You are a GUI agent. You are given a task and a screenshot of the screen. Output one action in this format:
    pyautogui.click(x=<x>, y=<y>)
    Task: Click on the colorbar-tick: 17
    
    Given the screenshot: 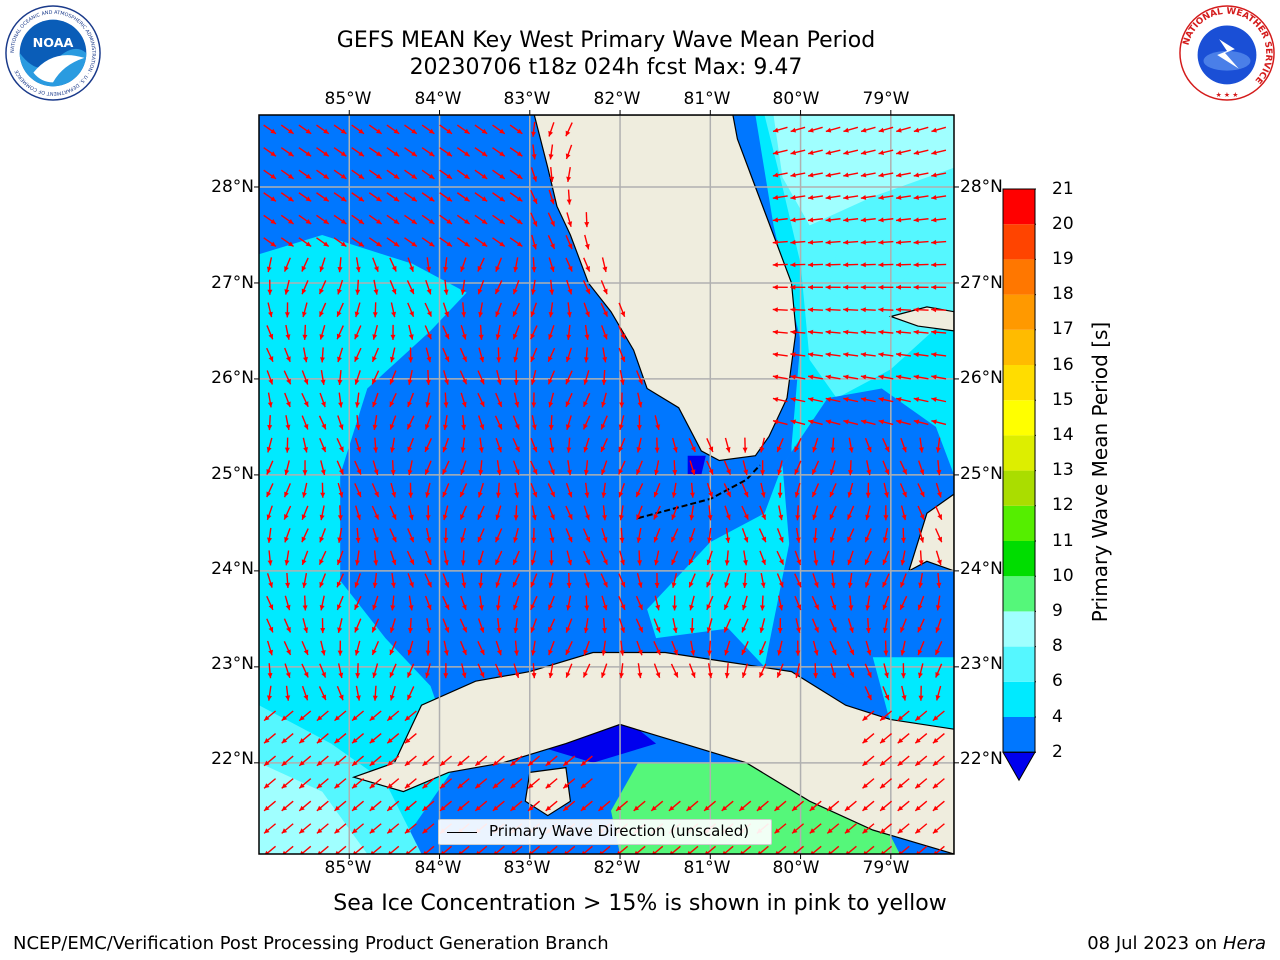 What is the action you would take?
    pyautogui.click(x=1063, y=329)
    